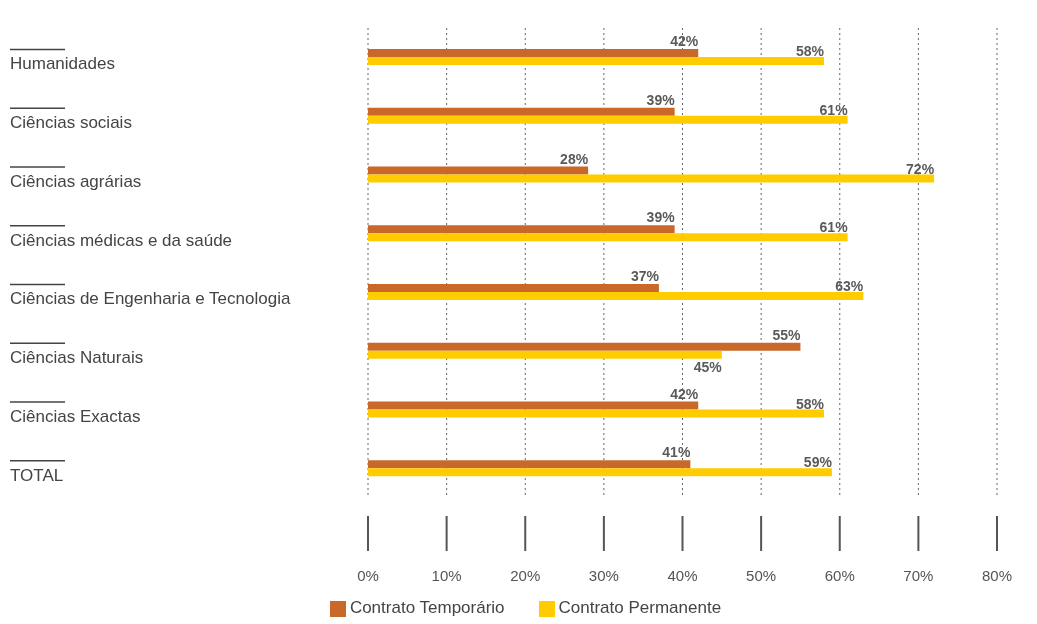 Image resolution: width=1037 pixels, height=624 pixels. Describe the element at coordinates (708, 366) in the screenshot. I see `data-label: 45%` at that location.